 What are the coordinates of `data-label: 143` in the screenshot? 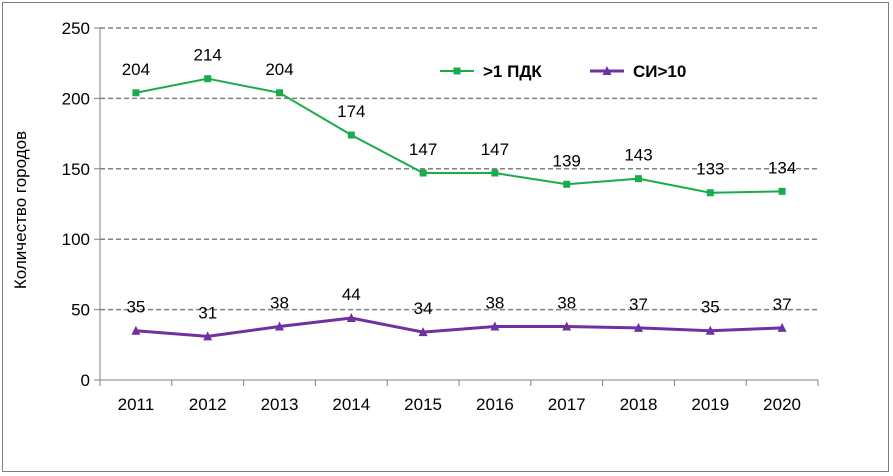 It's located at (638, 155).